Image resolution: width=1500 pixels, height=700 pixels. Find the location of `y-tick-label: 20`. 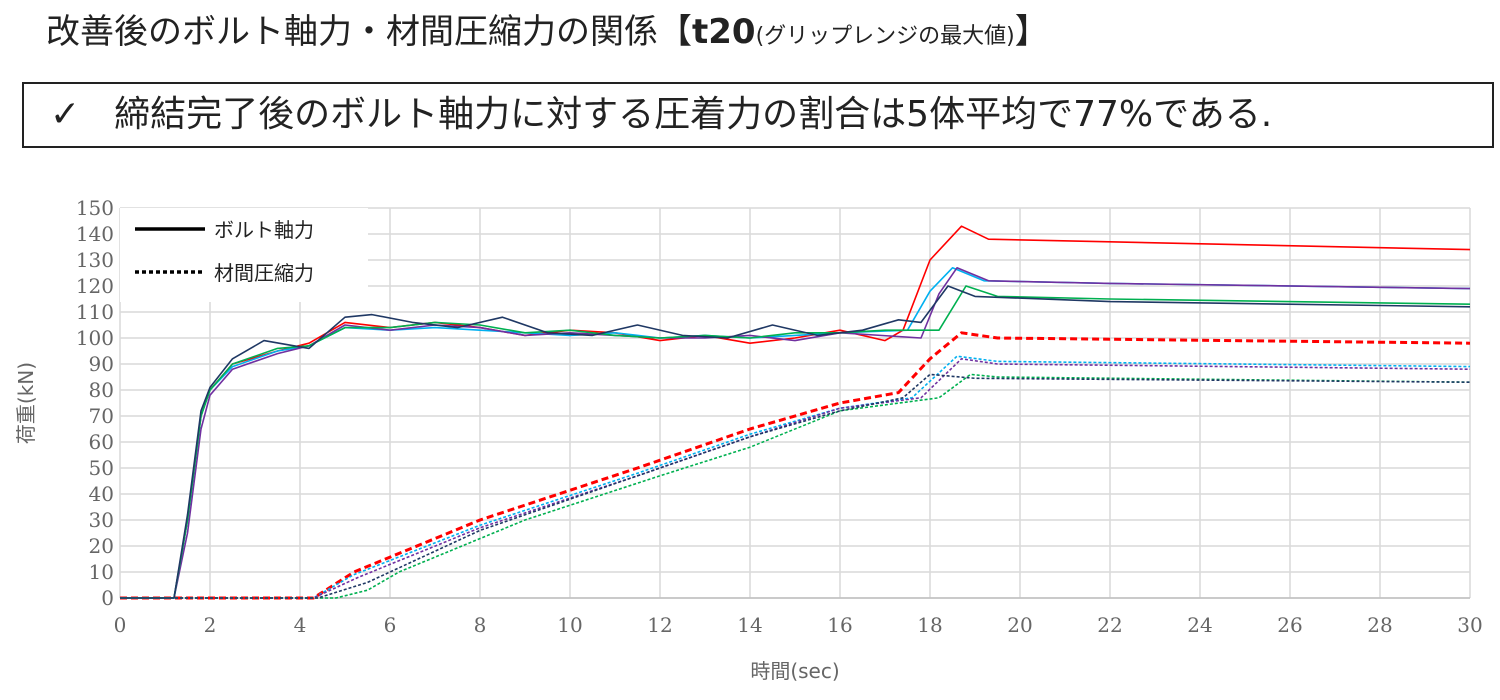

y-tick-label: 20 is located at coordinates (101, 546).